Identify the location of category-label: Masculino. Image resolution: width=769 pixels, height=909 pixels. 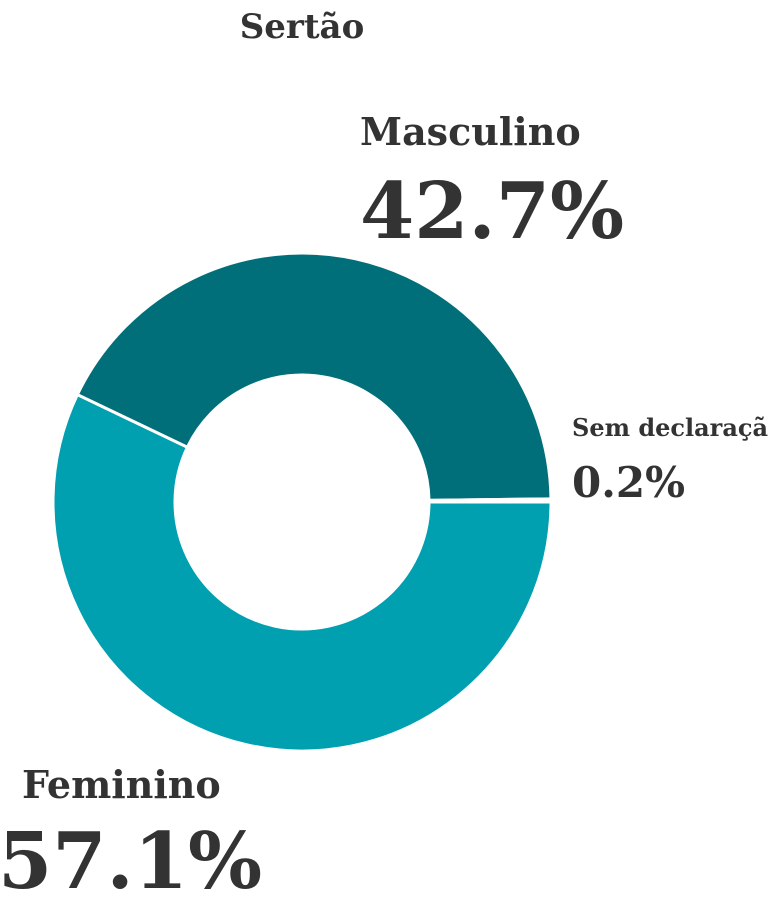
(470, 131).